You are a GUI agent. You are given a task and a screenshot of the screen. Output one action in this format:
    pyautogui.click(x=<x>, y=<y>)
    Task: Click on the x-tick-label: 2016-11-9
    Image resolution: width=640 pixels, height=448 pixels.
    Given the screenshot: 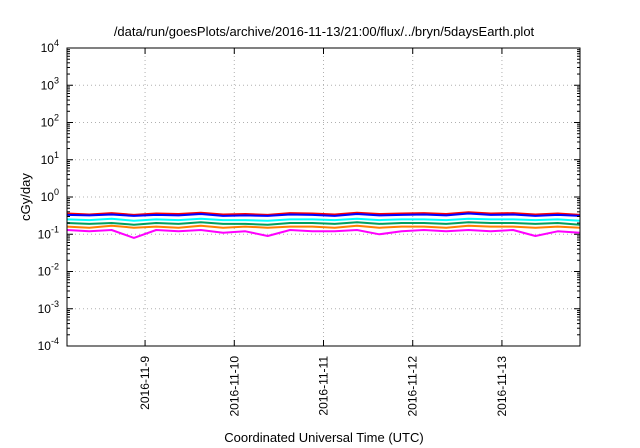 What is the action you would take?
    pyautogui.click(x=145, y=383)
    